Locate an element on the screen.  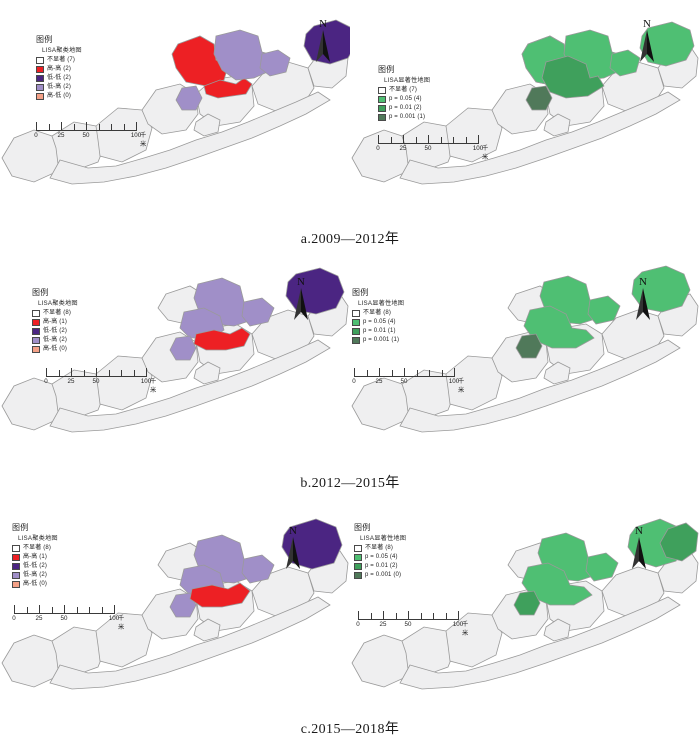
scalebar-a-left: 0 25 50 100 千米 is located at coordinates (90, 135).